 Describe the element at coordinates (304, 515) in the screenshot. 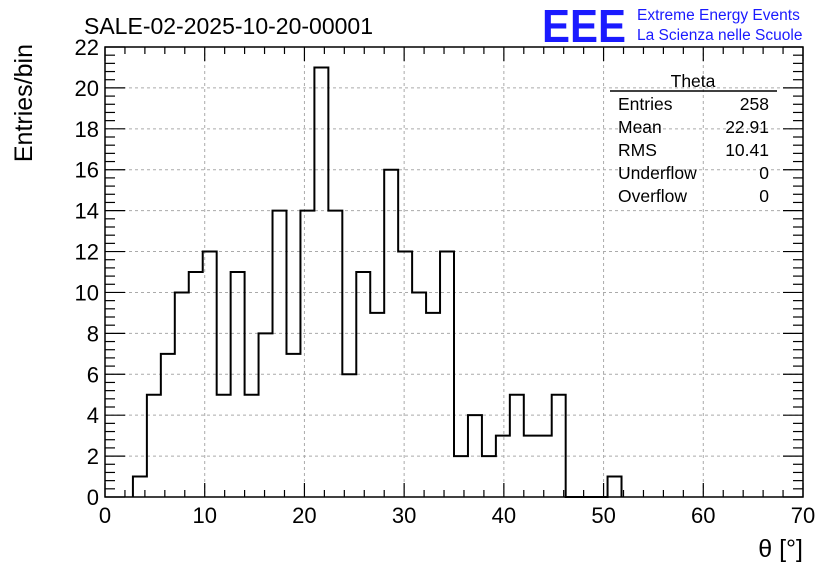

I see `x-tick-label: 20` at that location.